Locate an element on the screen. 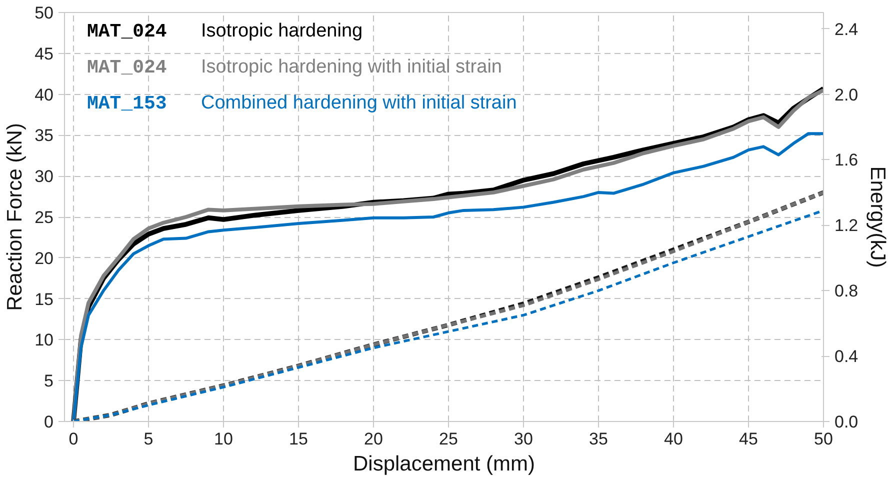 The height and width of the screenshot is (478, 892). x-tick-label: 5 is located at coordinates (149, 439).